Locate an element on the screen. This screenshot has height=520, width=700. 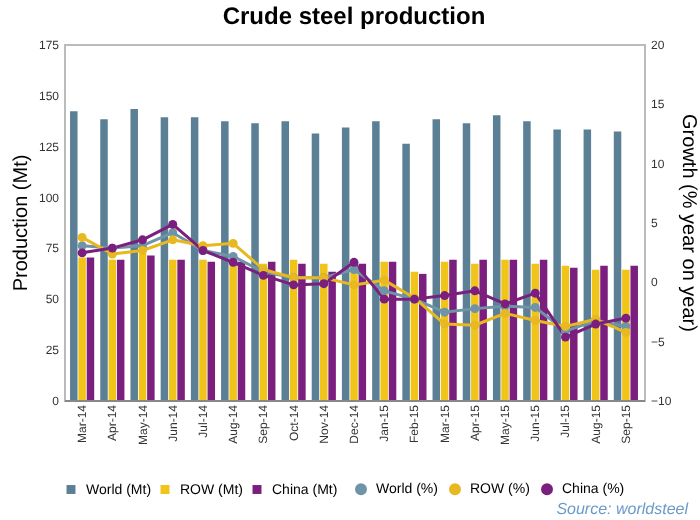
y2-axis-title: Growth (% year on year) is located at coordinates (688, 223).